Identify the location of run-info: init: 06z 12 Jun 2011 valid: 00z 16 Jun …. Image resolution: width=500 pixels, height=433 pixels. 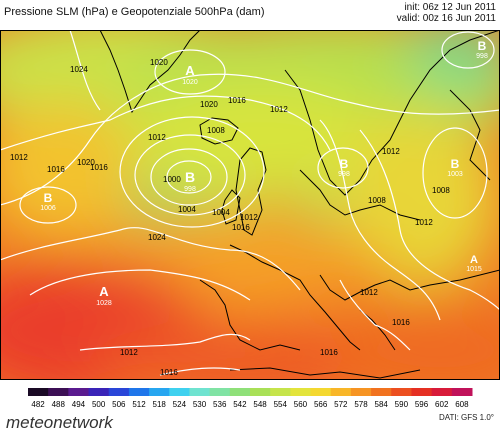
(446, 13).